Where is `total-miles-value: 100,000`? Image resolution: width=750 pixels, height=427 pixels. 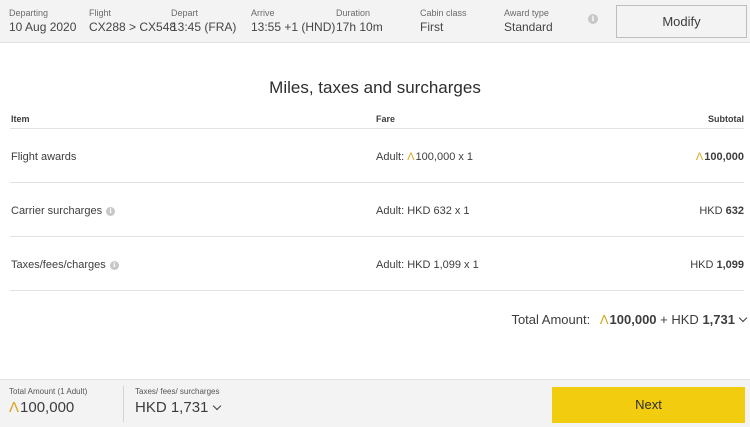
total-miles-value: 100,000 is located at coordinates (633, 319).